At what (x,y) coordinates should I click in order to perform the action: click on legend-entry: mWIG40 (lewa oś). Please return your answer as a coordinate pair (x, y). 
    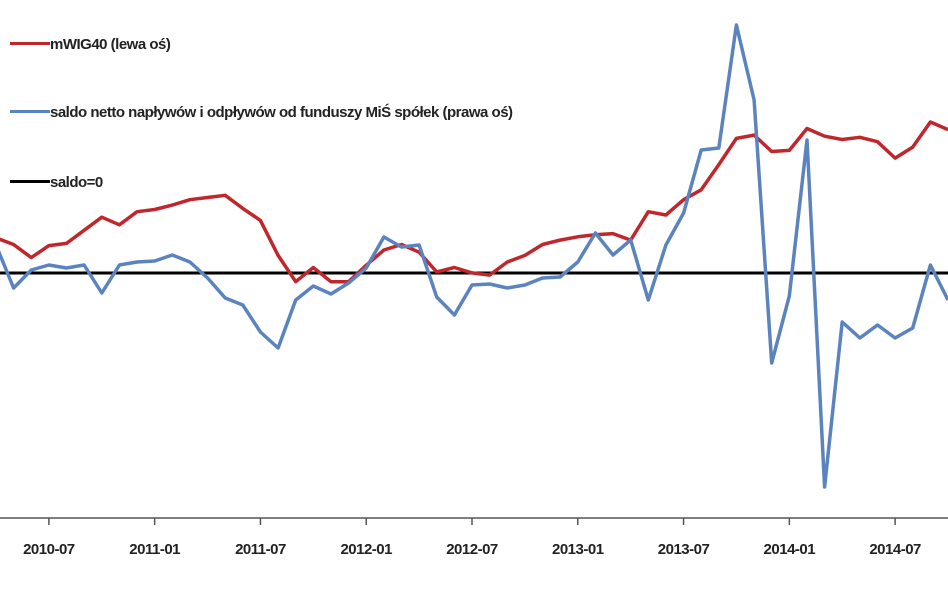
    Looking at the image, I should click on (90, 45).